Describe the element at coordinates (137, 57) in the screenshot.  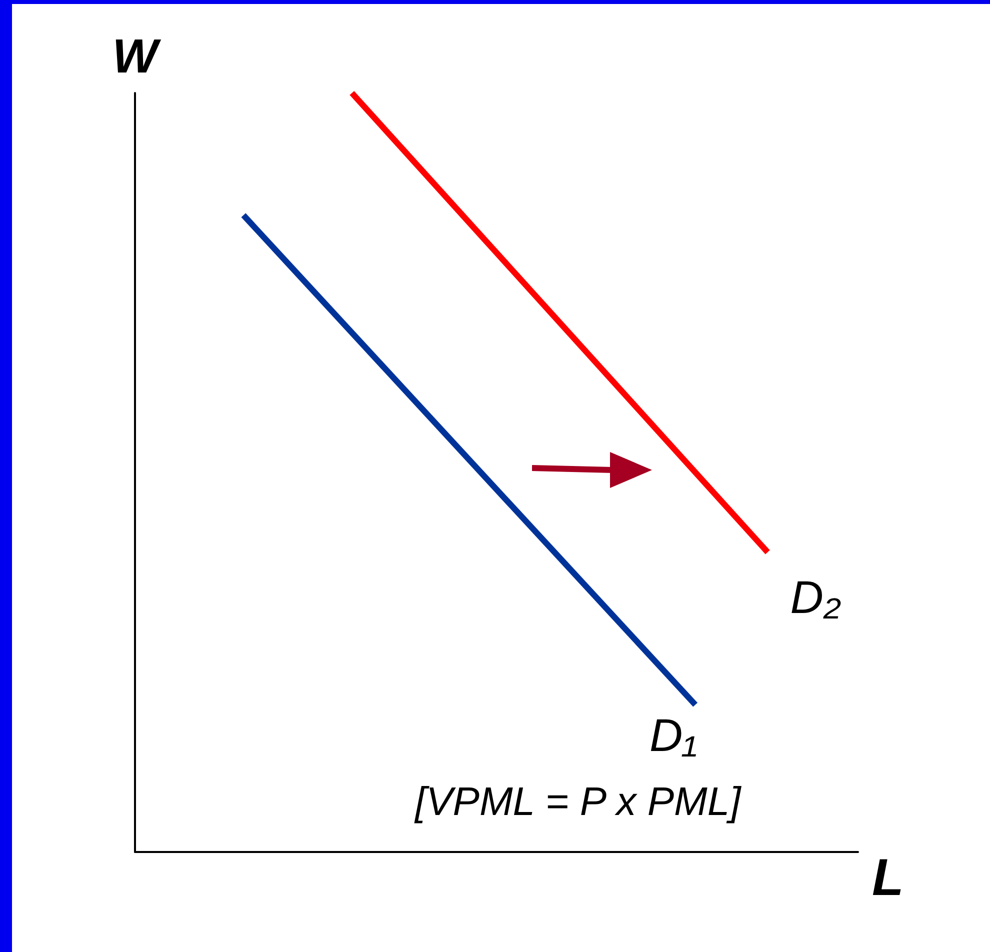
I see `y-axis-title: W` at that location.